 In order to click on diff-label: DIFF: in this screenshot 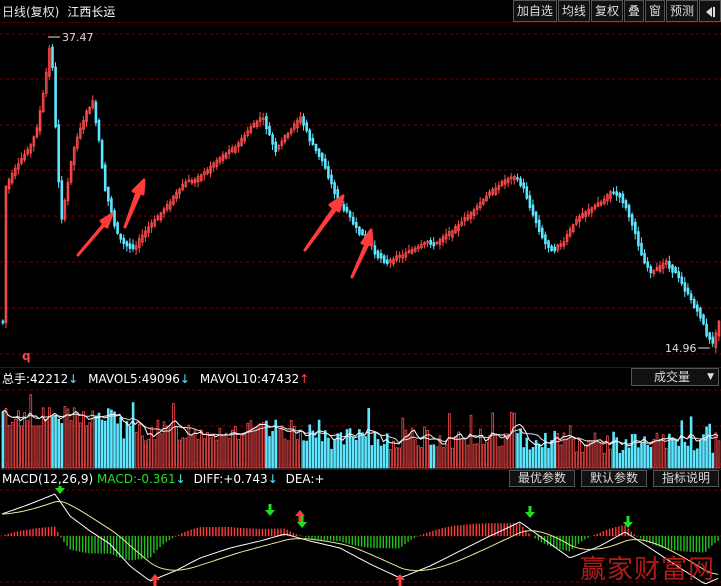, I will do `click(208, 479)`.